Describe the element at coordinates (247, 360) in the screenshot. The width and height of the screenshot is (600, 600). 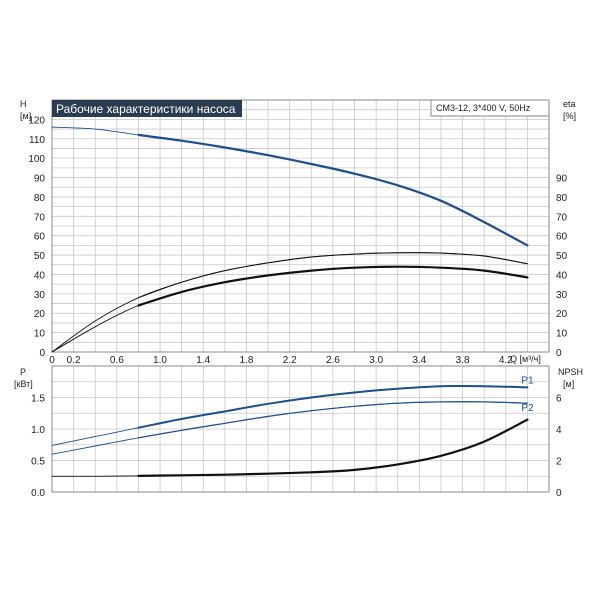
I see `x-tick-label: 1.8` at that location.